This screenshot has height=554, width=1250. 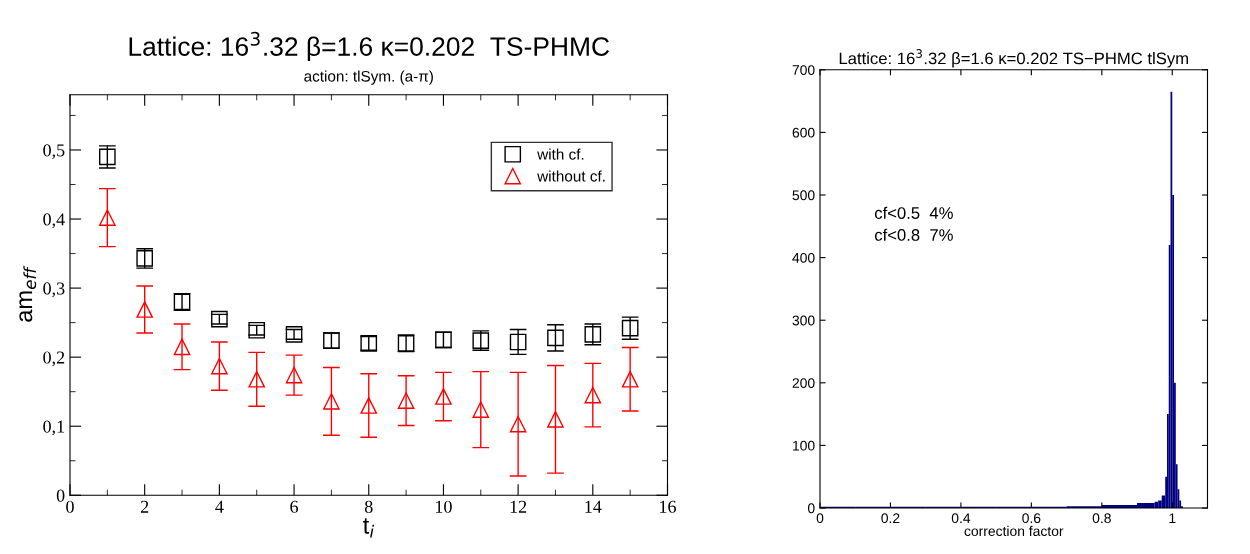 I want to click on y-axis-title: am$_{eff}$, so click(x=28, y=293).